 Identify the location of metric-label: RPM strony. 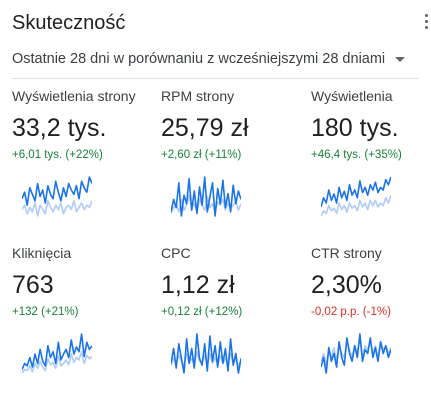
(198, 96).